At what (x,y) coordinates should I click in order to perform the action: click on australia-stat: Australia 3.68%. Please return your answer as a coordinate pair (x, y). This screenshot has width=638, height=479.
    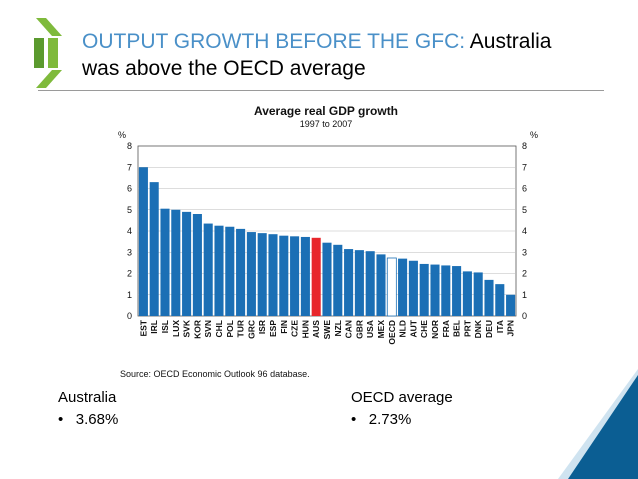
    Looking at the image, I should click on (88, 409).